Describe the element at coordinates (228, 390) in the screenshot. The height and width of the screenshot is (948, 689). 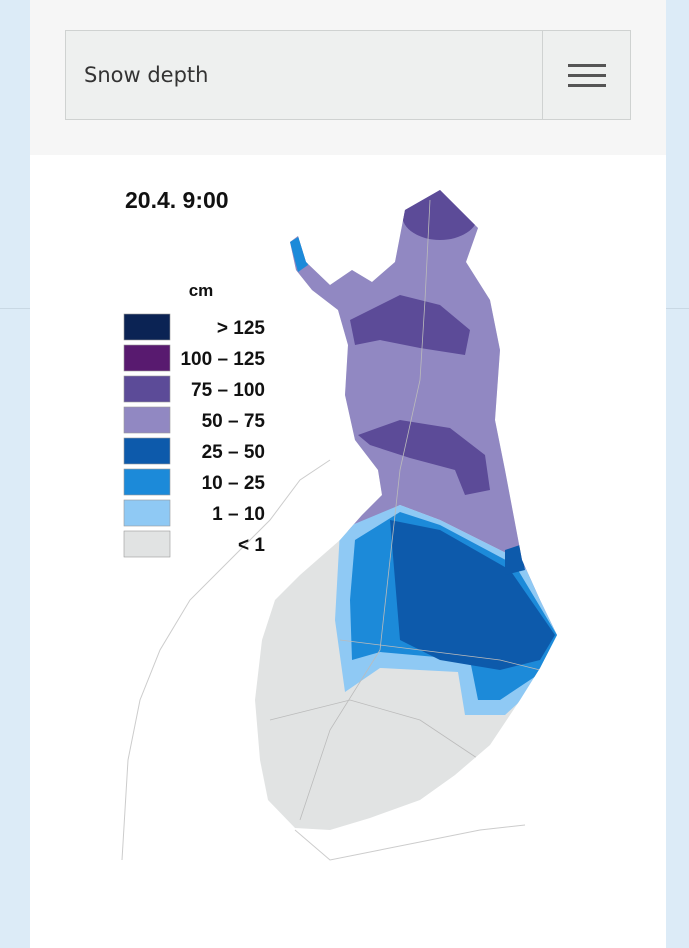
I see `legend-label: 75 – 100` at that location.